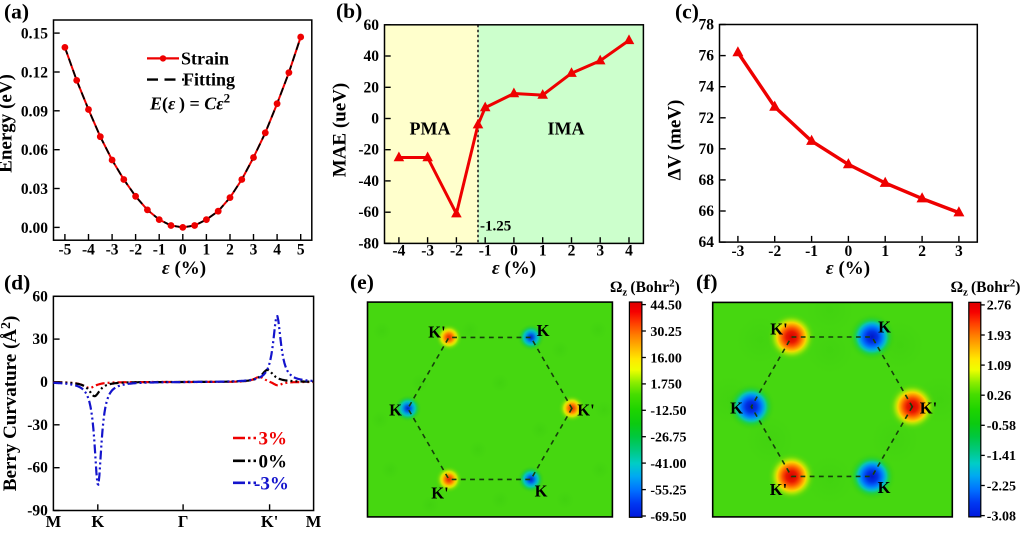 This screenshot has width=1024, height=536. Describe the element at coordinates (368, 243) in the screenshot. I see `svg-text: -80` at that location.